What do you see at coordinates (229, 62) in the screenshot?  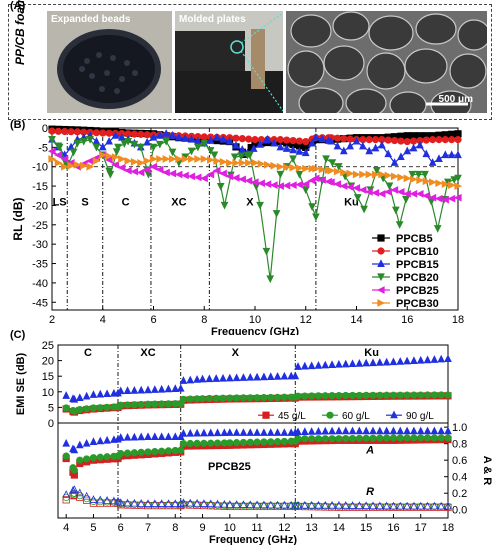 I see `plates-photo-image` at bounding box center [229, 62].